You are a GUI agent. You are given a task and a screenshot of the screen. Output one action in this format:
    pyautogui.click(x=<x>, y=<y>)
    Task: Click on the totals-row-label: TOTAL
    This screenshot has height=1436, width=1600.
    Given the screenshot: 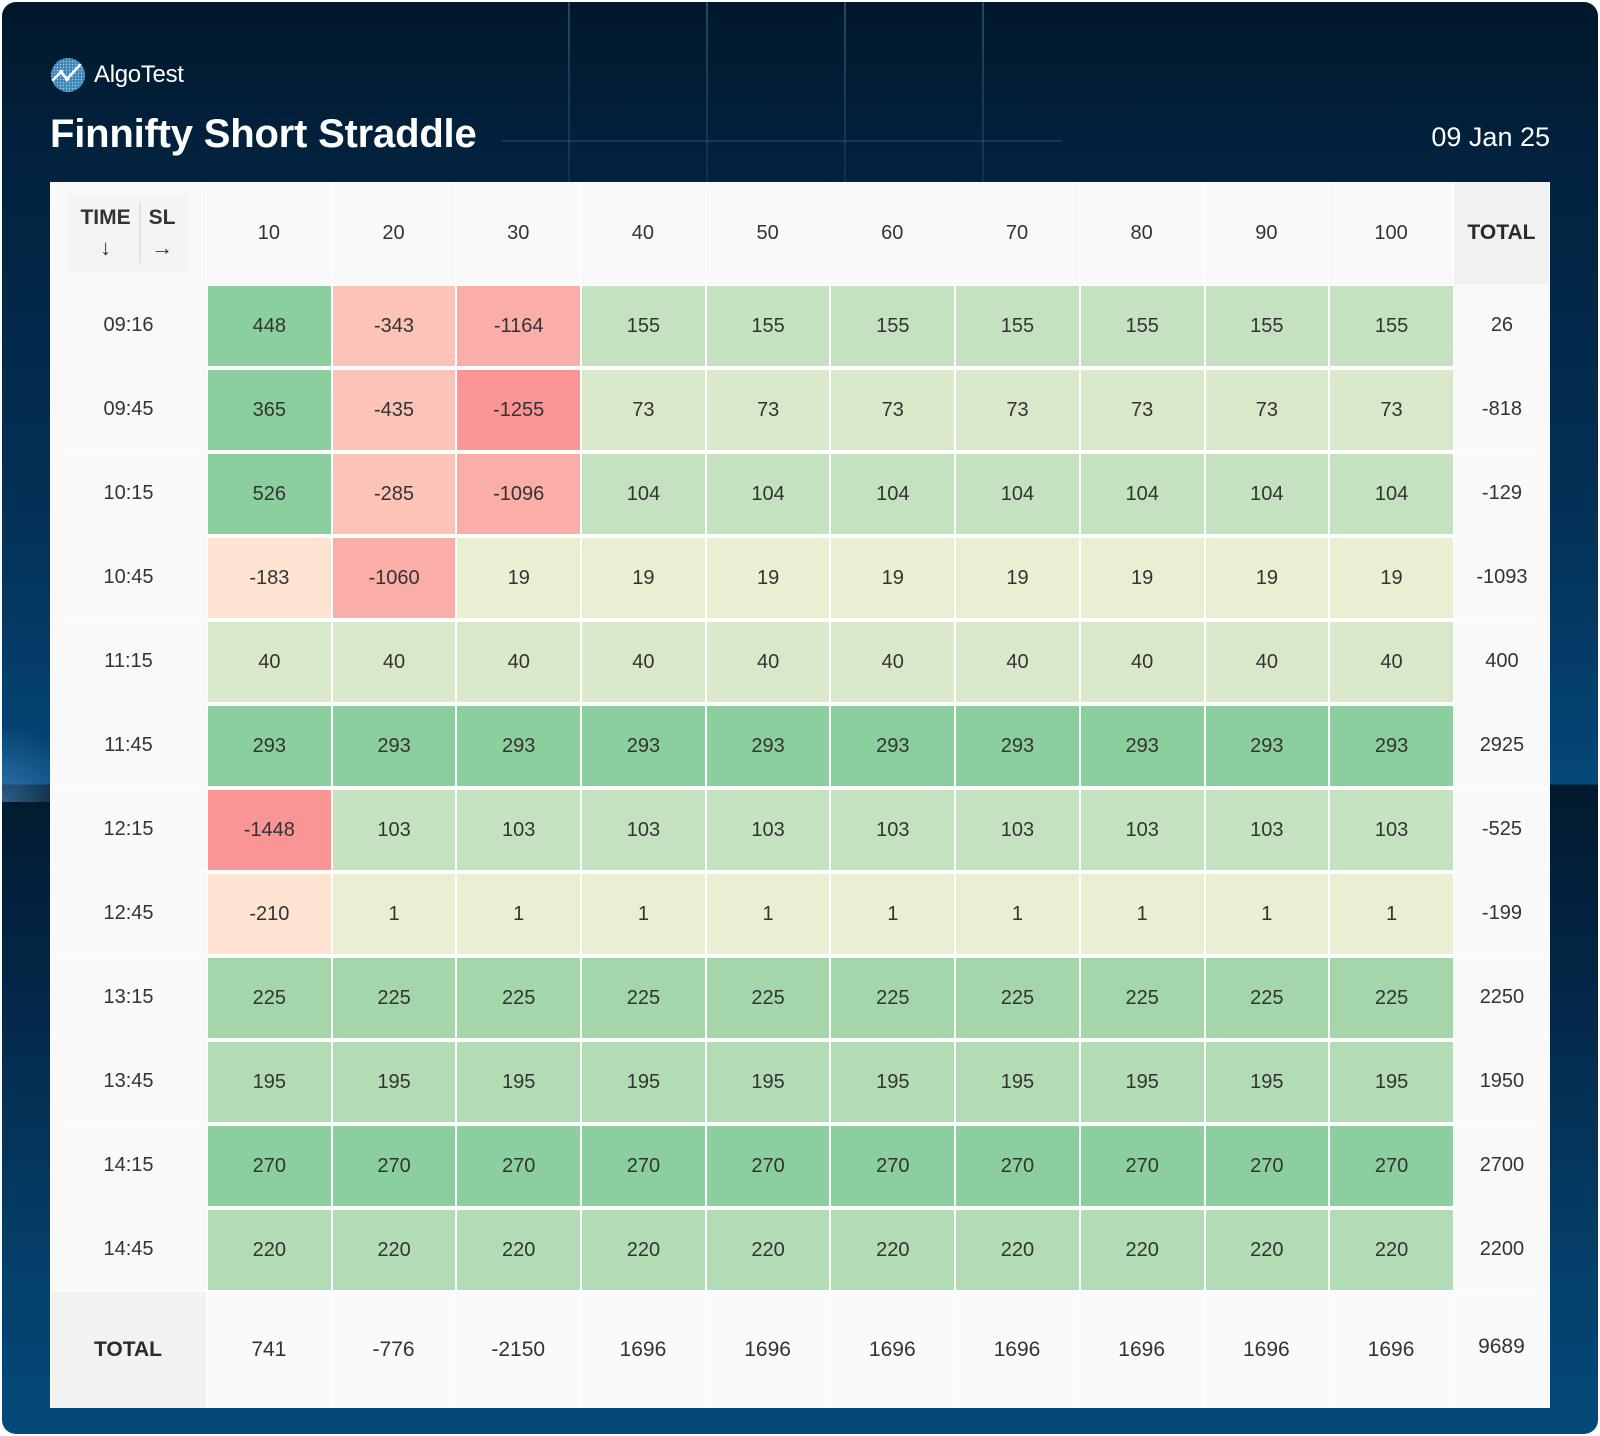 What is the action you would take?
    pyautogui.click(x=128, y=1350)
    